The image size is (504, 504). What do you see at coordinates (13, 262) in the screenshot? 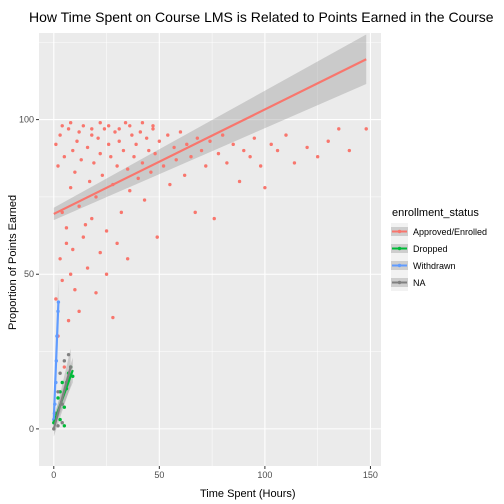
I see `y-axis-title: Proportion of Points Earned` at bounding box center [13, 262].